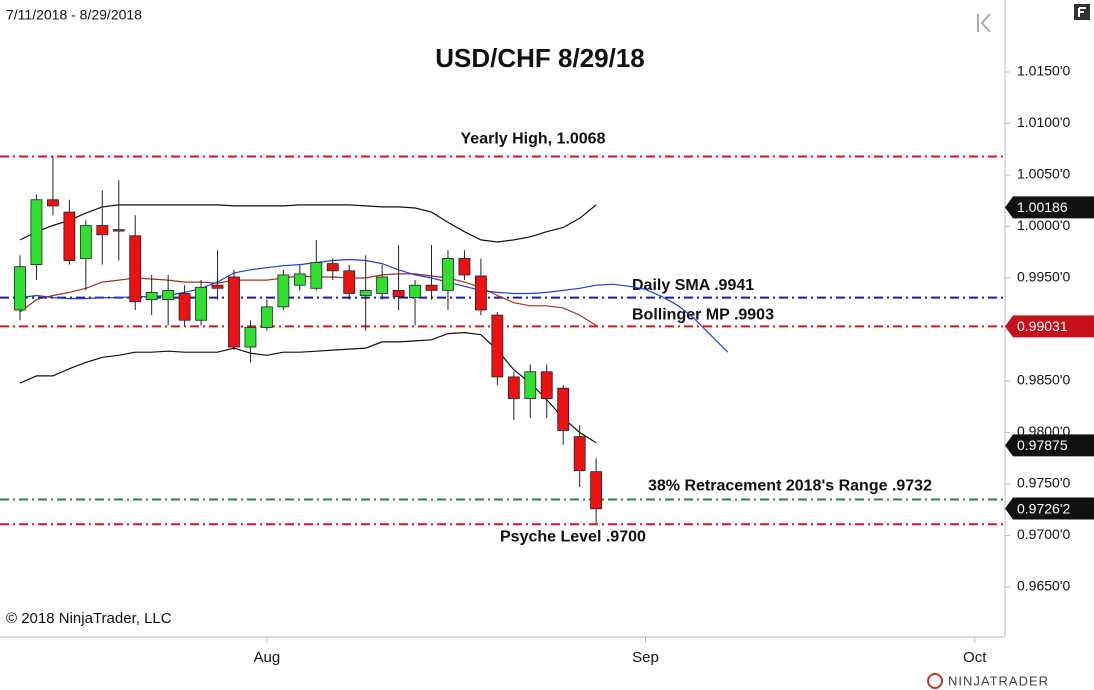 The image size is (1094, 690). What do you see at coordinates (1043, 534) in the screenshot?
I see `y-tick-label: 0.9700'0` at bounding box center [1043, 534].